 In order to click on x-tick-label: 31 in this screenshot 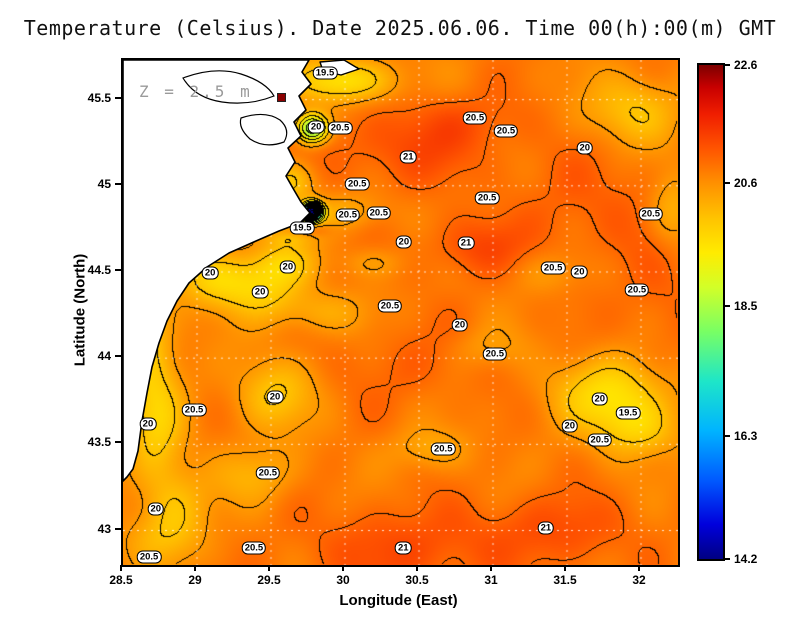, I will do `click(491, 580)`.